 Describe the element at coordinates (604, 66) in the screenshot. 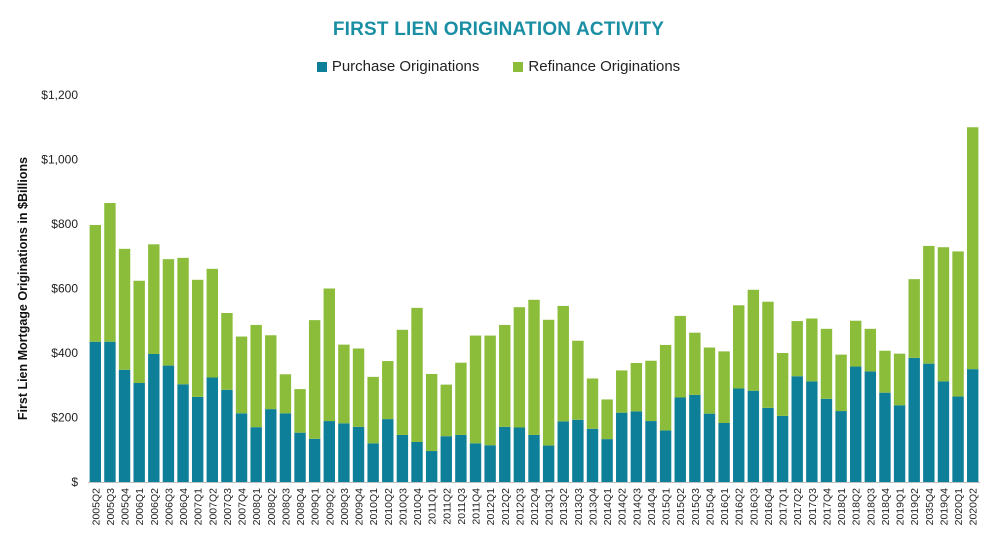

I see `legend-label-refinance: Refinance Originations` at that location.